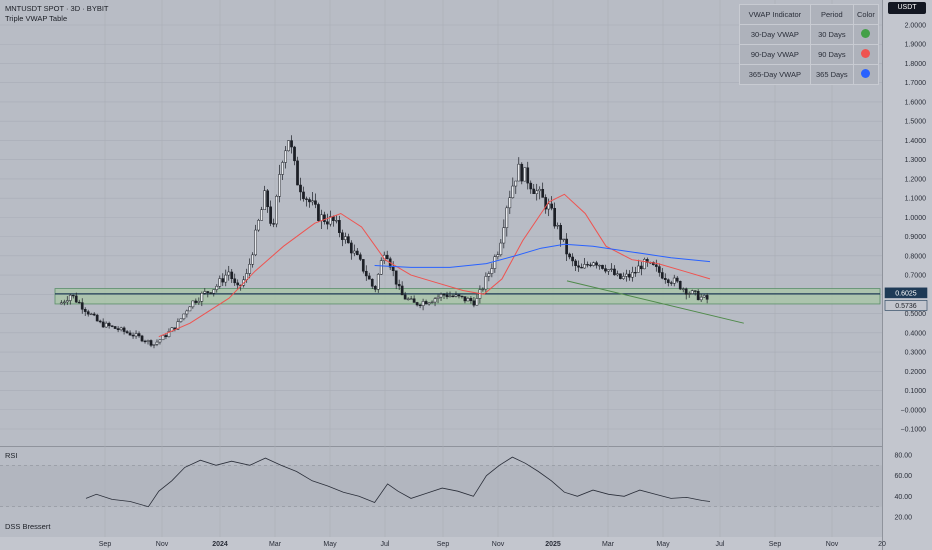  Describe the element at coordinates (385, 544) in the screenshot. I see `time-tick-label: Jul` at that location.